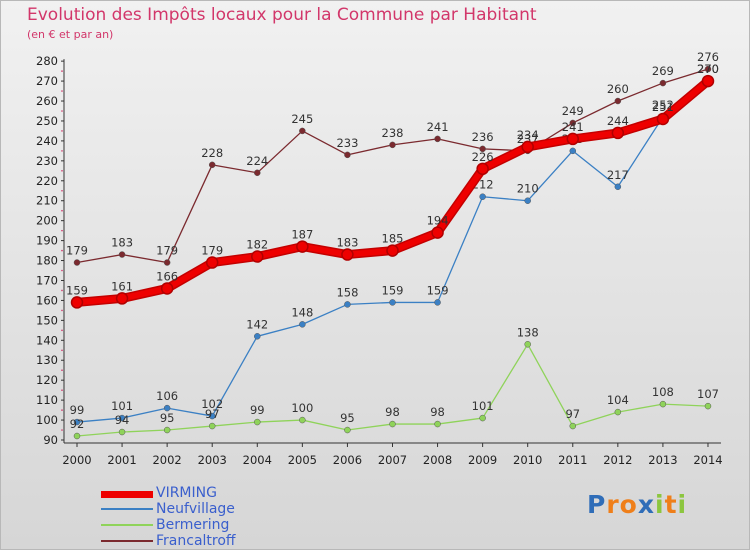  I want to click on point-bermering-2007, so click(392, 424).